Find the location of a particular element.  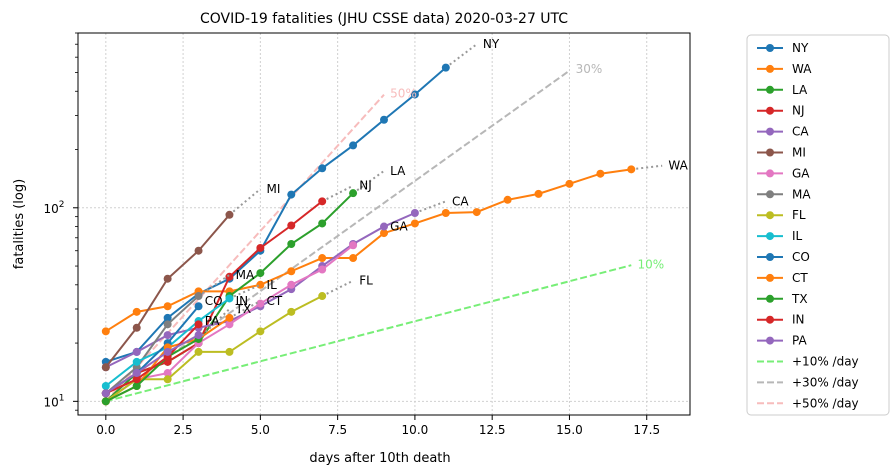

end-label-ny: NY is located at coordinates (491, 44).